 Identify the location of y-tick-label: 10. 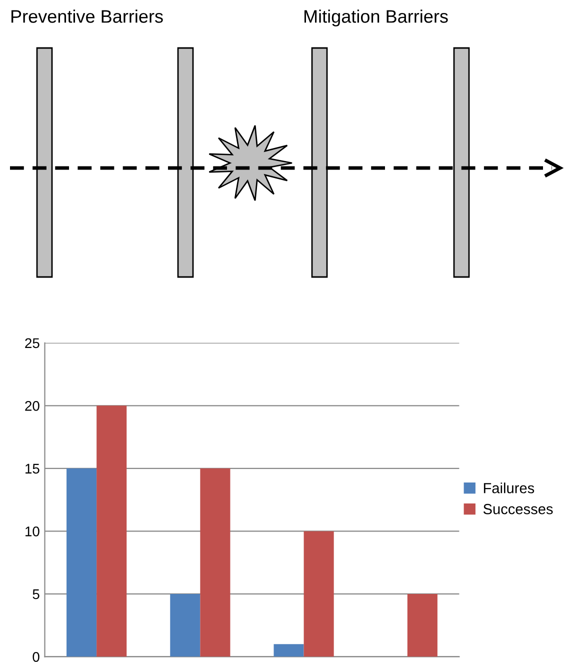
(33, 531).